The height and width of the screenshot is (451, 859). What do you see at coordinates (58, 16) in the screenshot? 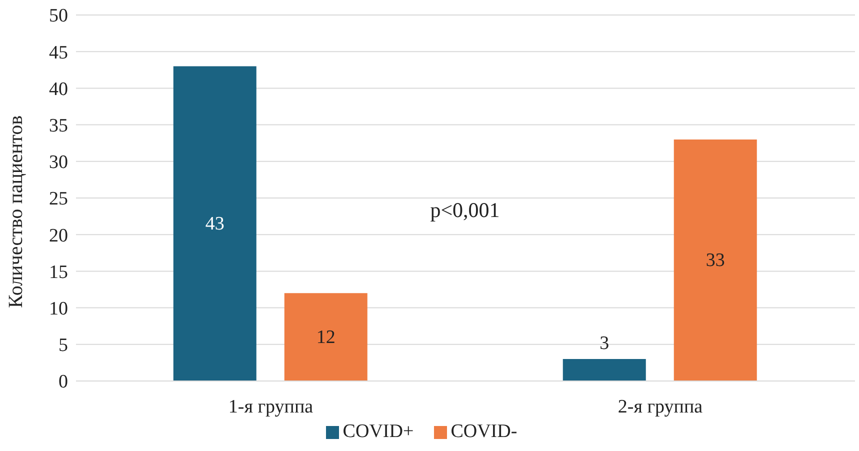
I see `y-tick-label: 50` at bounding box center [58, 16].